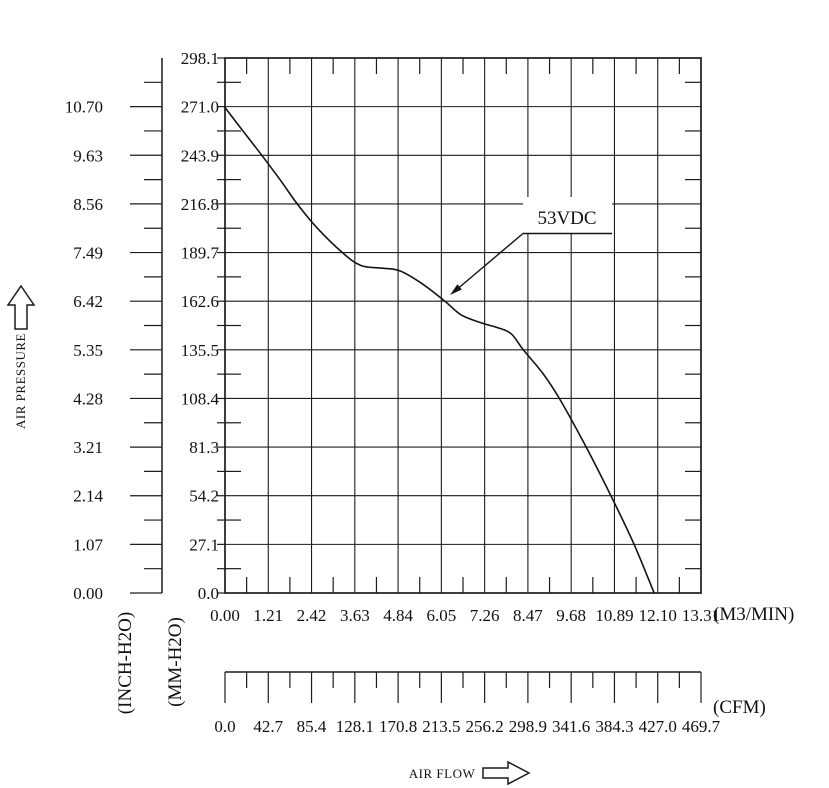  Describe the element at coordinates (531, 246) in the screenshot. I see `annotation-53vdc: 53VDC` at that location.